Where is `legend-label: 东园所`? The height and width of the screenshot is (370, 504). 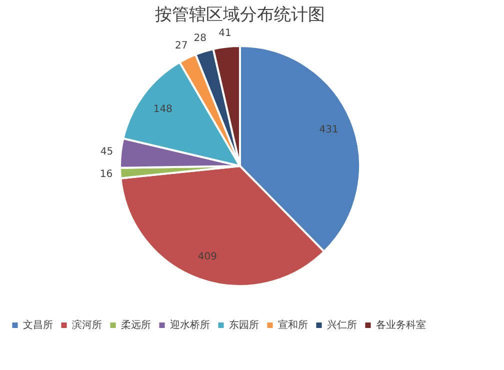 legend-label: 东园所 is located at coordinates (244, 325).